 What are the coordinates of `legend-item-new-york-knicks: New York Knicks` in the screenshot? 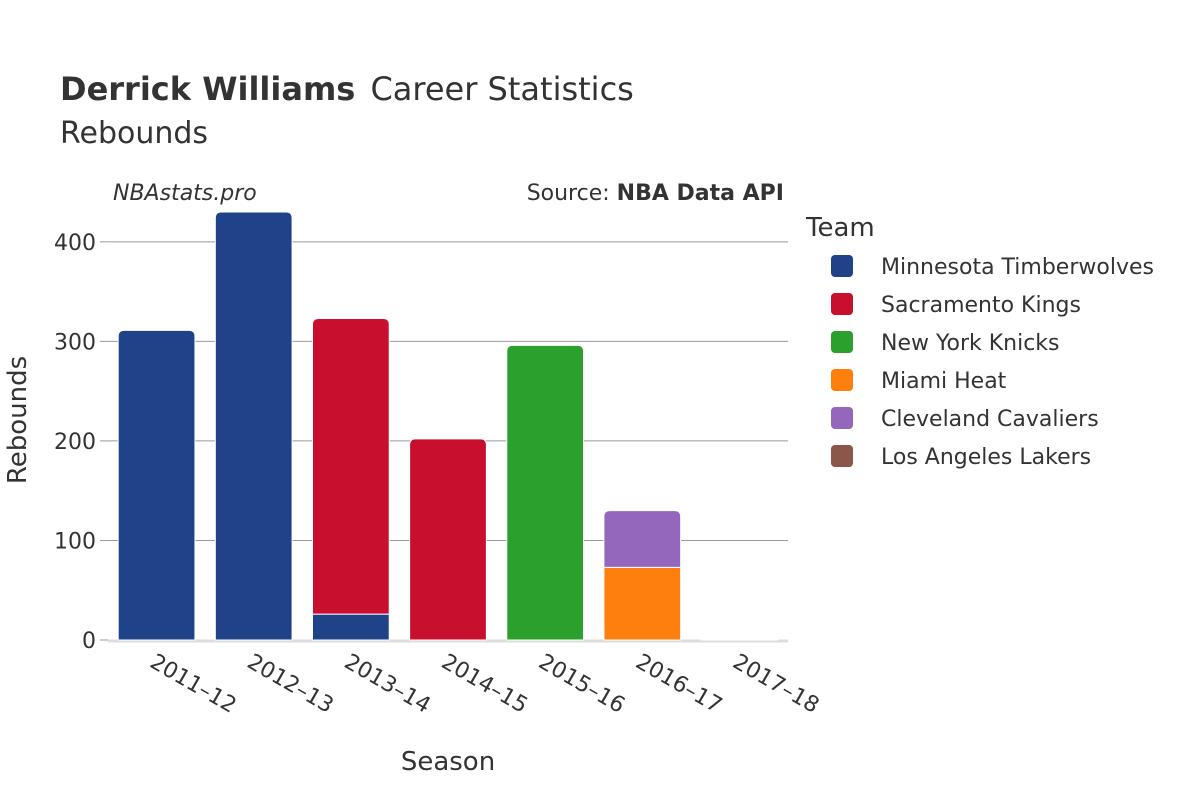 It's located at (945, 343).